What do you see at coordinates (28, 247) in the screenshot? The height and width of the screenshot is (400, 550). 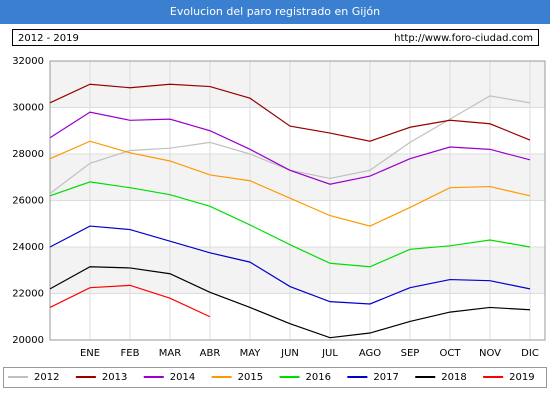 I see `y-tick-label: 24000` at bounding box center [28, 247].